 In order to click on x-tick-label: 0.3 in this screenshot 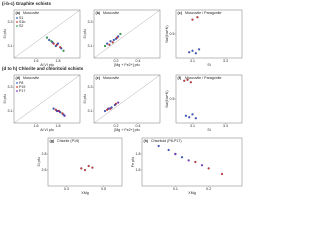, I will do `click(66, 189)`.